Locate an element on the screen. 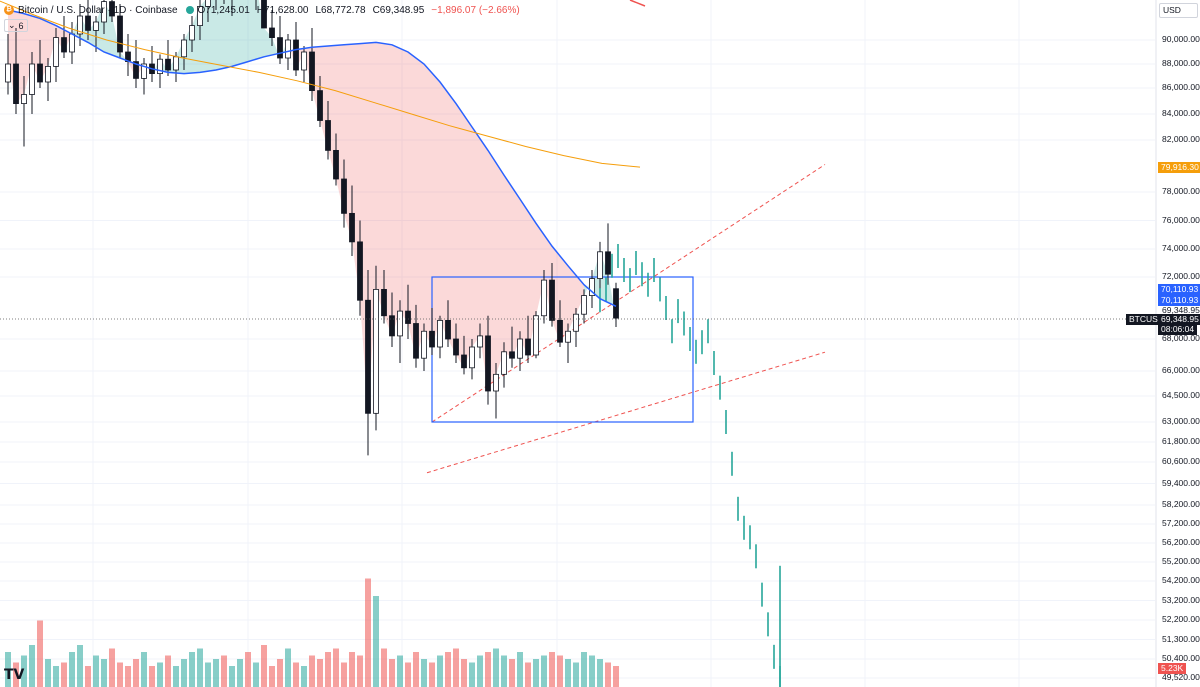 This screenshot has height=687, width=1200. ma-short-price-tag-2: 70,110.93 is located at coordinates (1179, 300).